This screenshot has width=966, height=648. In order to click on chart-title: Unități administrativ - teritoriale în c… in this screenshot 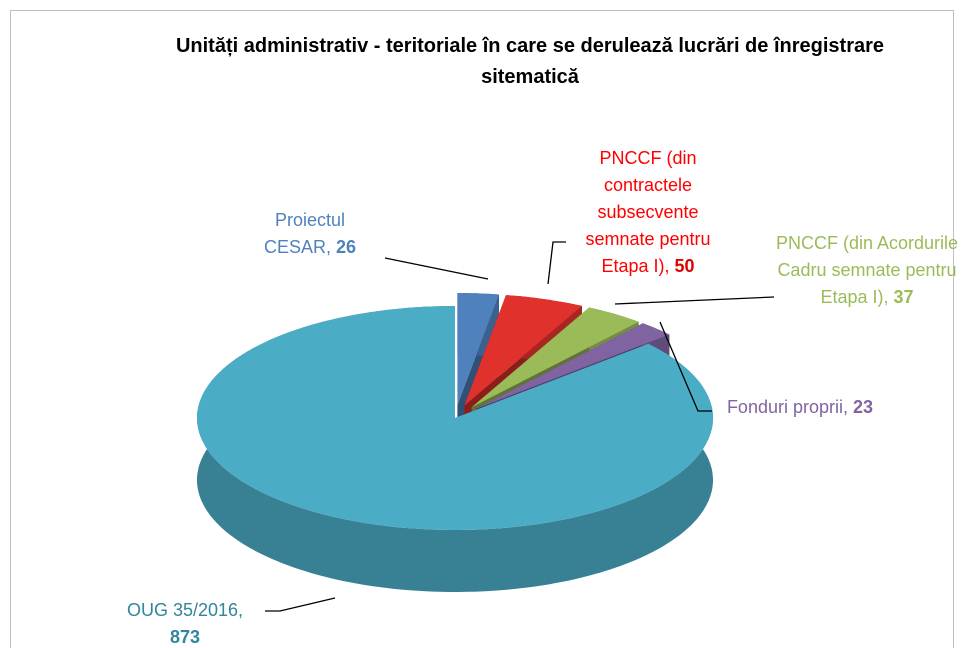, I will do `click(530, 61)`.